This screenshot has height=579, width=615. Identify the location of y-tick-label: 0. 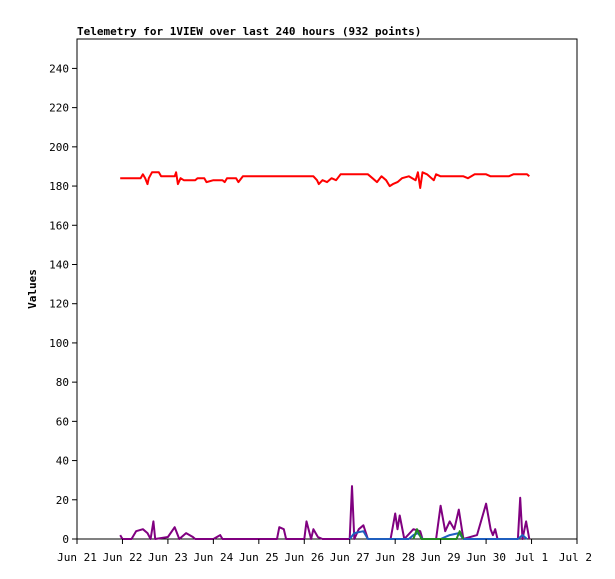
(65, 539).